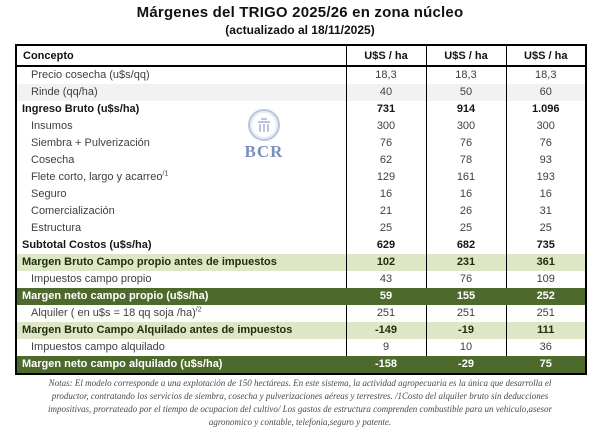 This screenshot has width=600, height=433. I want to click on row-label: Rinde (qq/ha), so click(64, 92).